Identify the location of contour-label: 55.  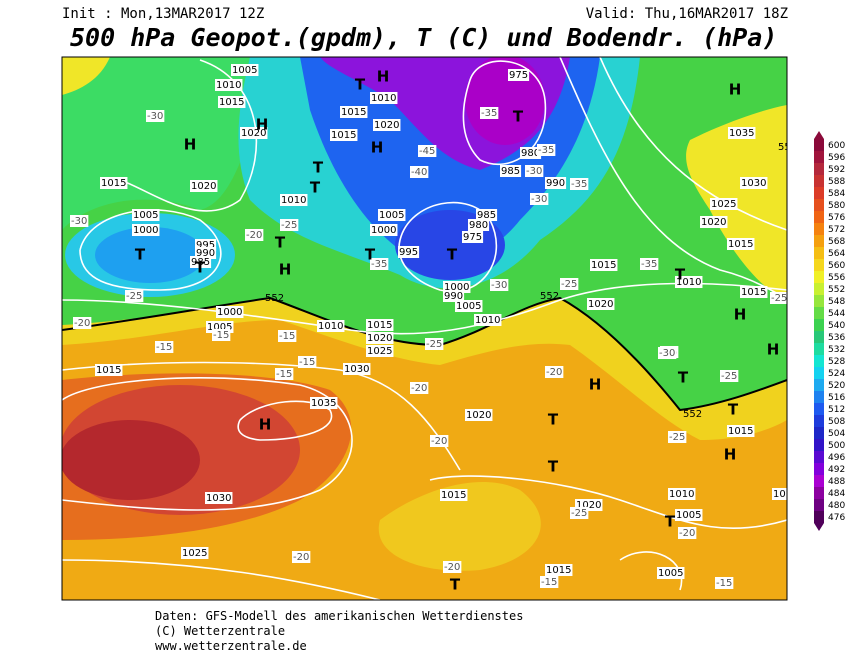
(784, 147).